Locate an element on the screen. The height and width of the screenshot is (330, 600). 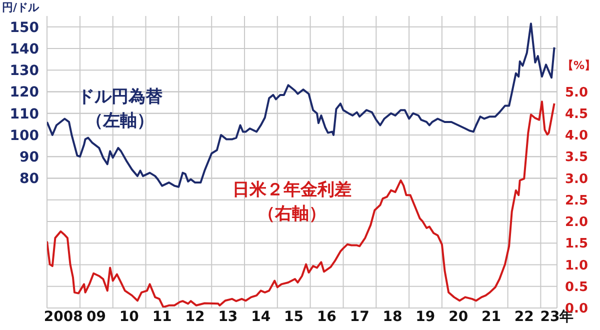
series-label: 日米２年金利差（右軸） is located at coordinates (292, 202).